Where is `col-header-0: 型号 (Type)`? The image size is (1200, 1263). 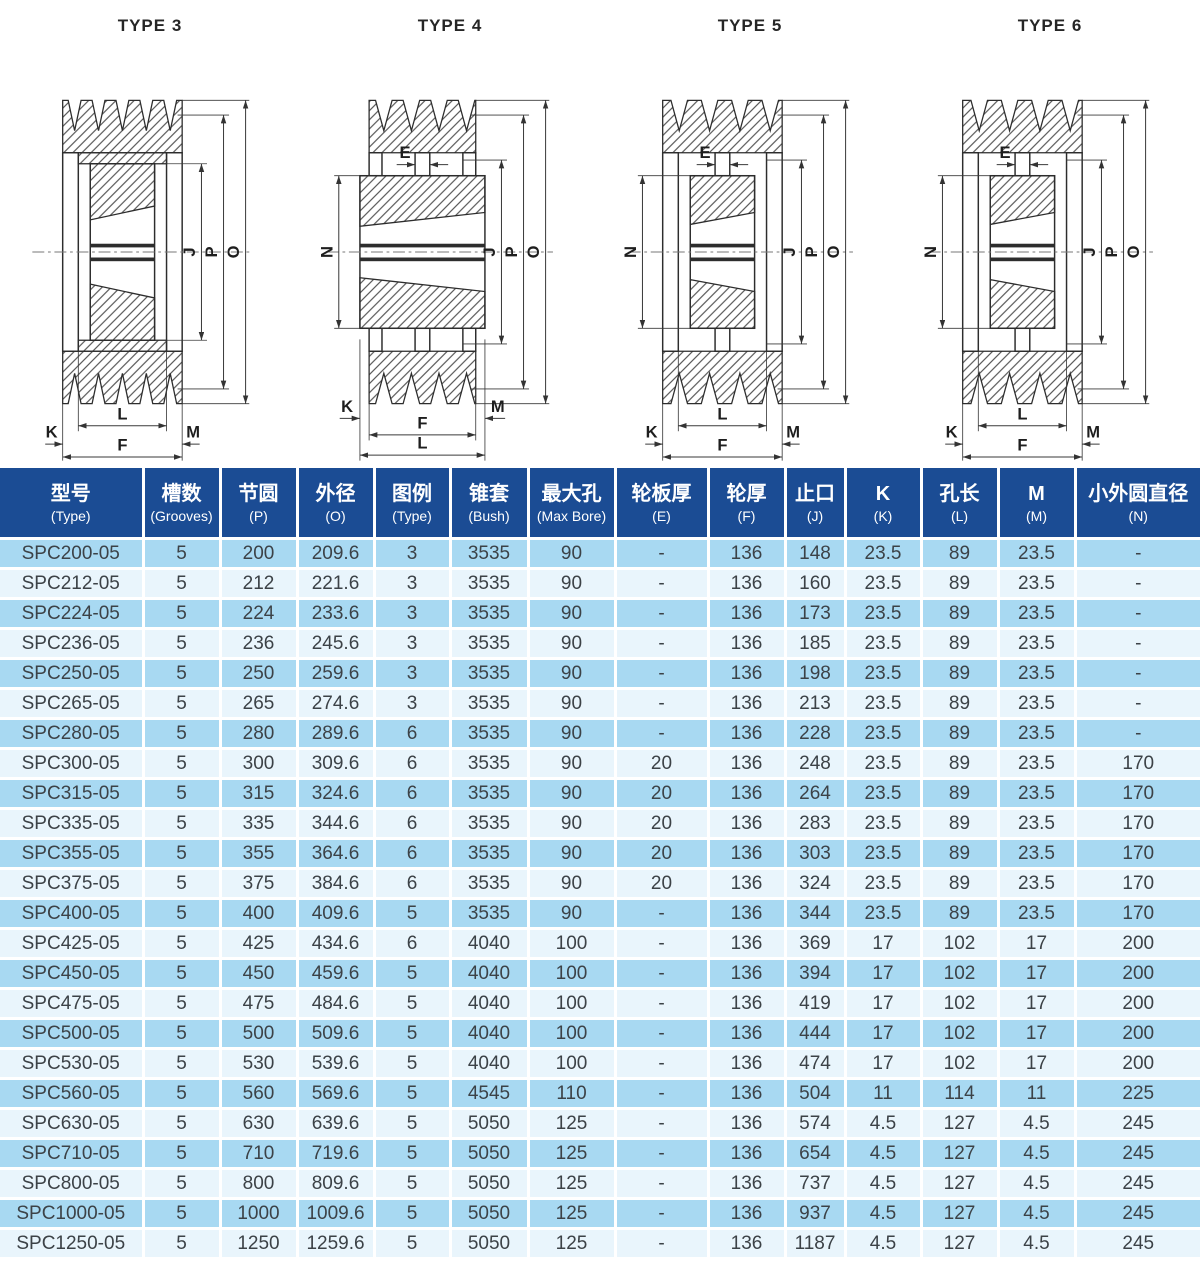 col-header-0: 型号 (Type) is located at coordinates (72, 504).